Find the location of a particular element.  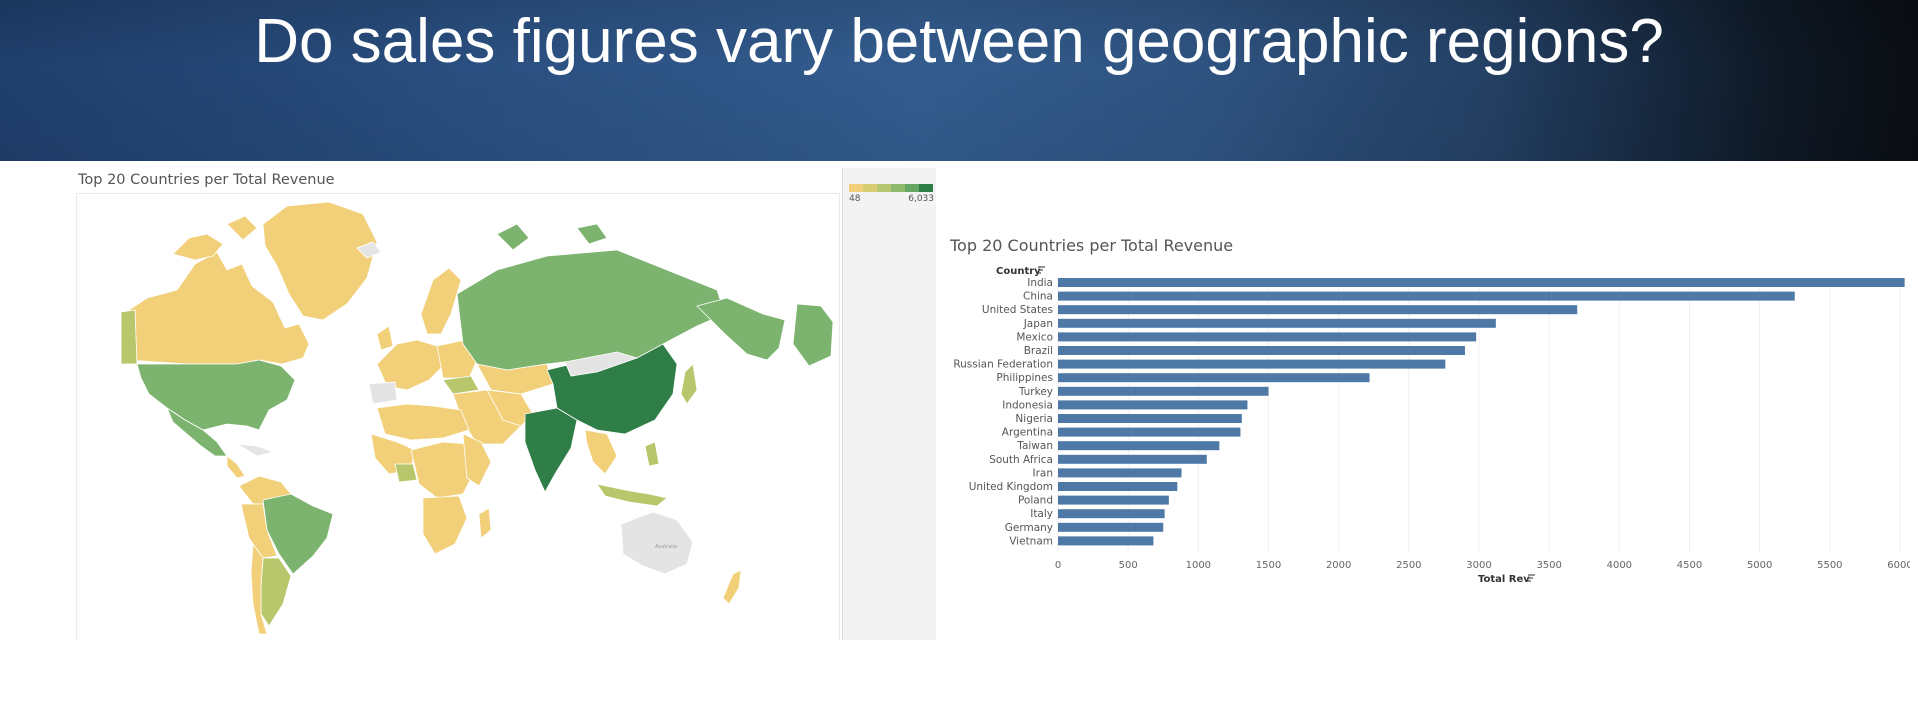

bar-china is located at coordinates (1426, 296).